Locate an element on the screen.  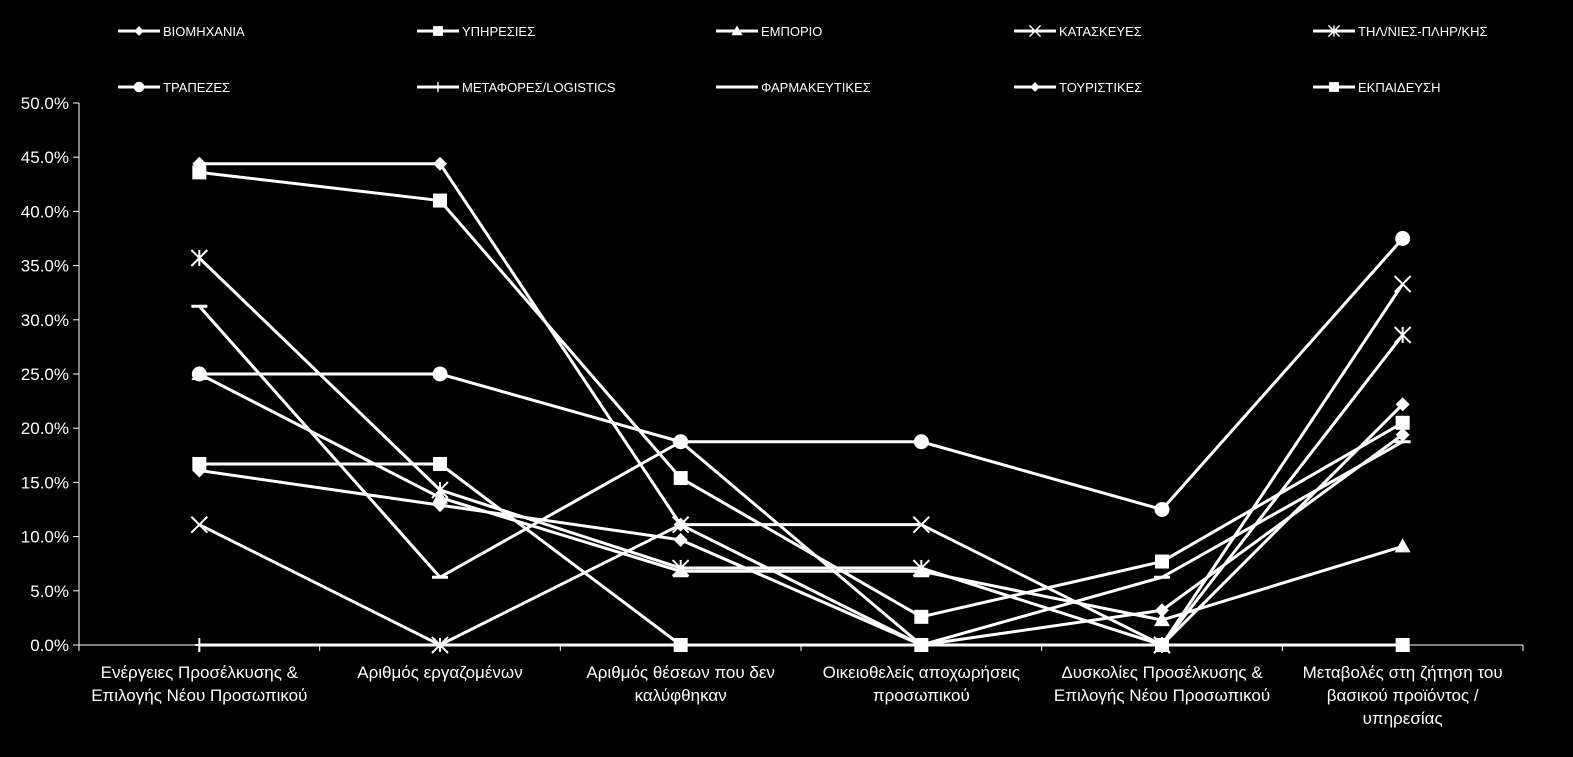
legend-item: ΚΑΤΑΣΚΕΥΕΣ is located at coordinates (1078, 31).